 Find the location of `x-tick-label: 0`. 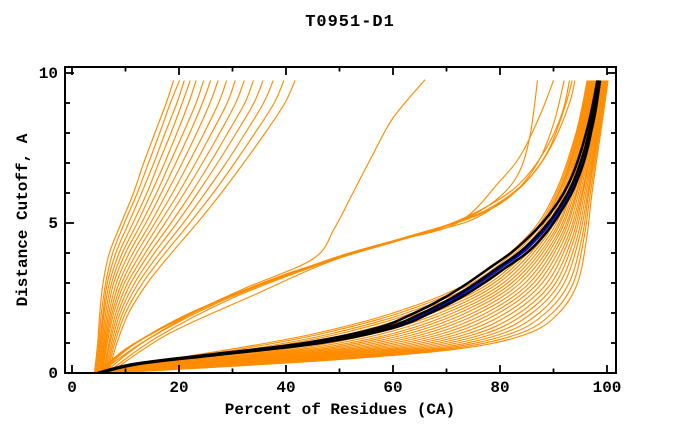

x-tick-label: 0 is located at coordinates (72, 388).